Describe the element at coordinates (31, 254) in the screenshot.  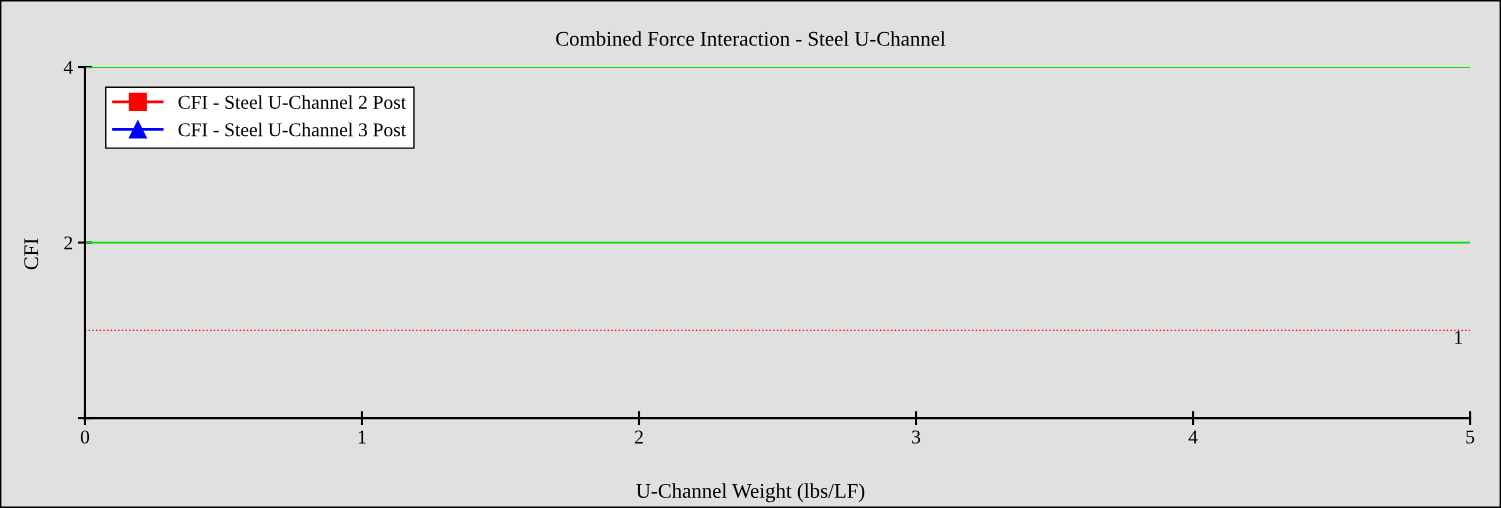
I see `y-axis-title: CFI` at that location.